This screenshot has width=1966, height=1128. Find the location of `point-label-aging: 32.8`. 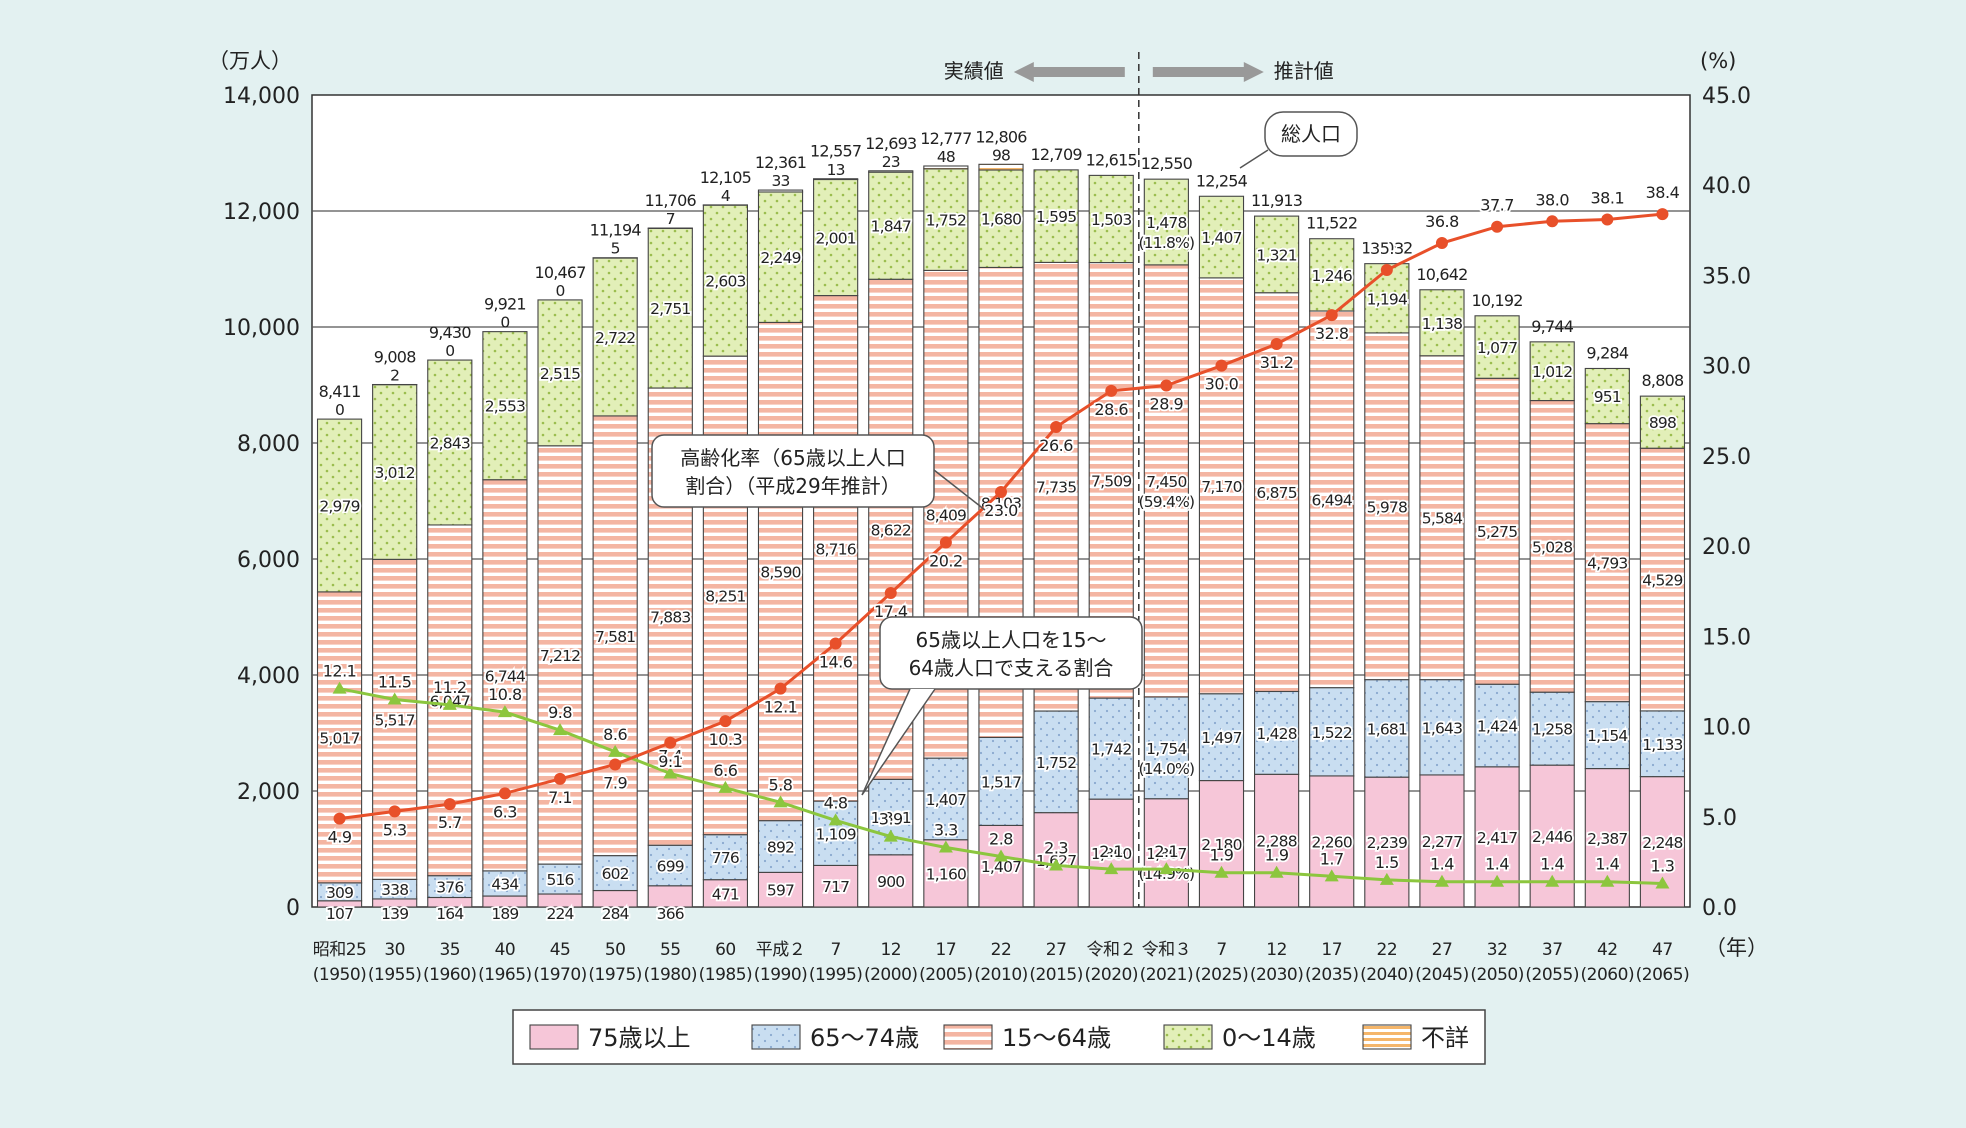

point-label-aging: 32.8 is located at coordinates (1332, 333).